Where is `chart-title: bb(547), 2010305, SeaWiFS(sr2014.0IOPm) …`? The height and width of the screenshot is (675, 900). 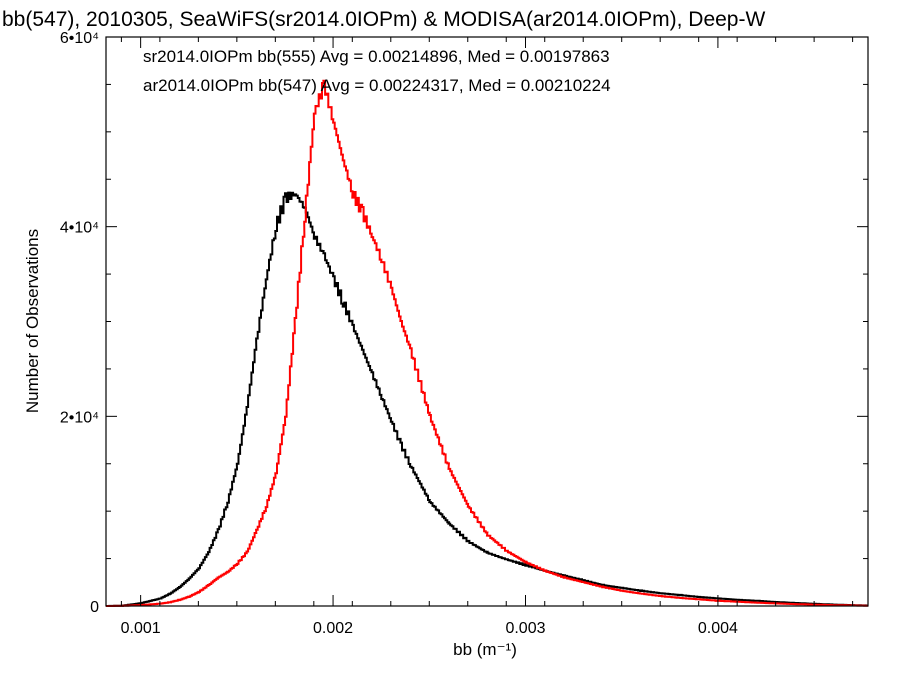
chart-title: bb(547), 2010305, SeaWiFS(sr2014.0IOPm) … is located at coordinates (383, 19).